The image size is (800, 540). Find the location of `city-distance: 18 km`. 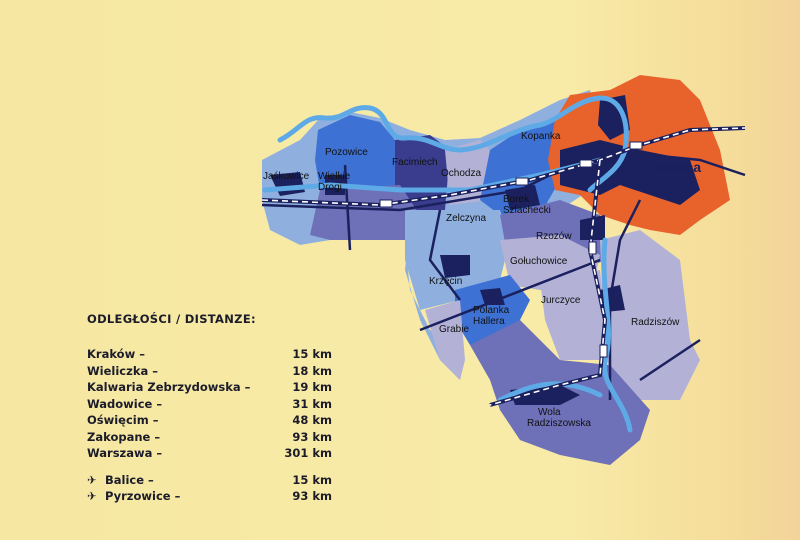

city-distance: 18 km is located at coordinates (312, 370).